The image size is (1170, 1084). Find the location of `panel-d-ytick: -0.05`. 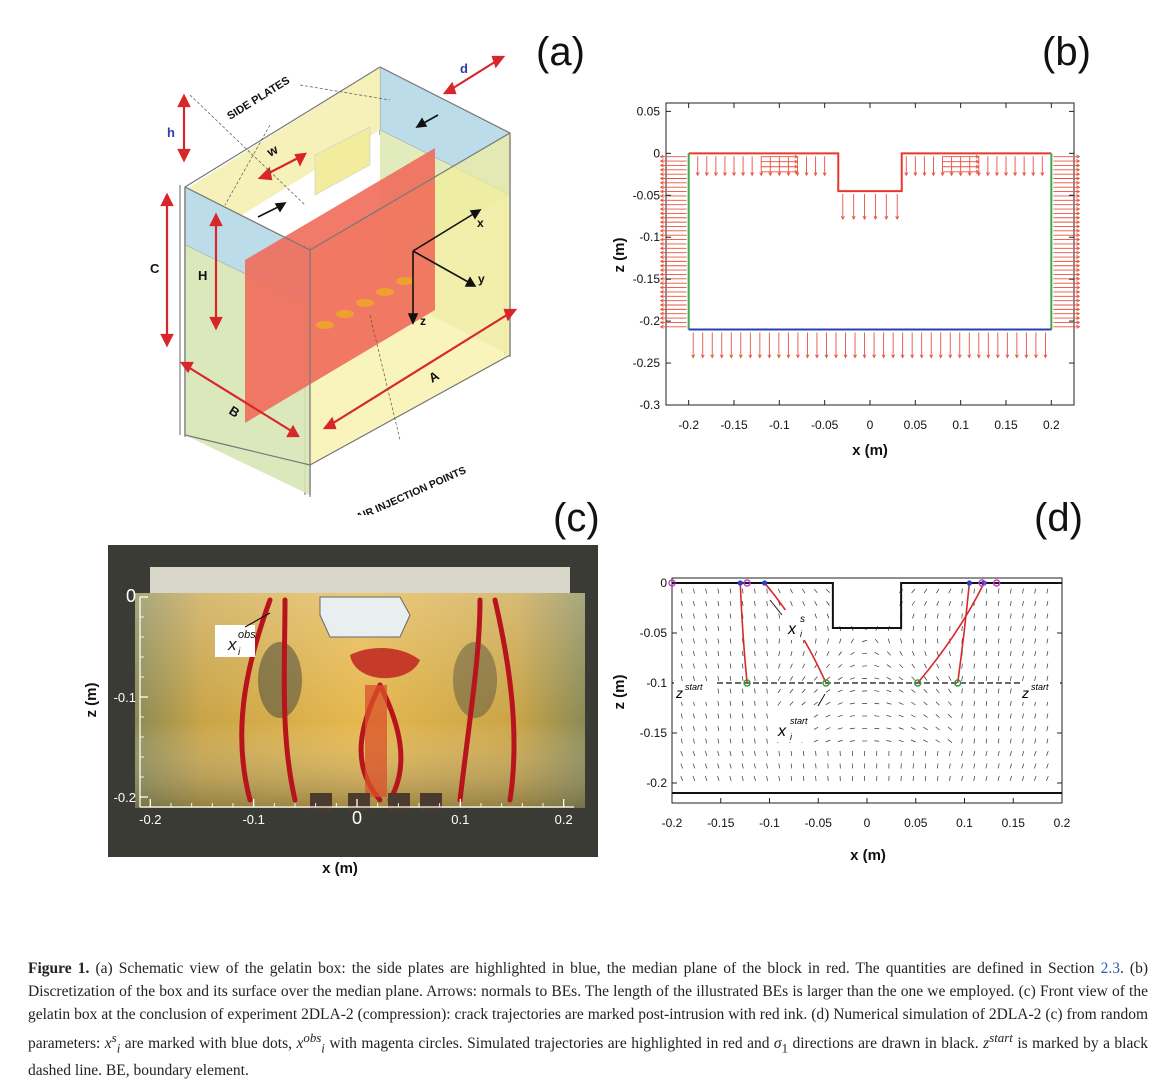

panel-d-ytick: -0.05 is located at coordinates (654, 633).